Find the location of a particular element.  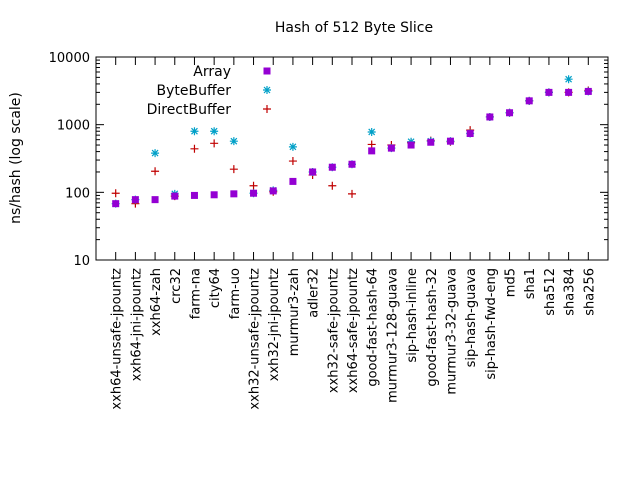

legend-marker-directbuffer is located at coordinates (267, 109).